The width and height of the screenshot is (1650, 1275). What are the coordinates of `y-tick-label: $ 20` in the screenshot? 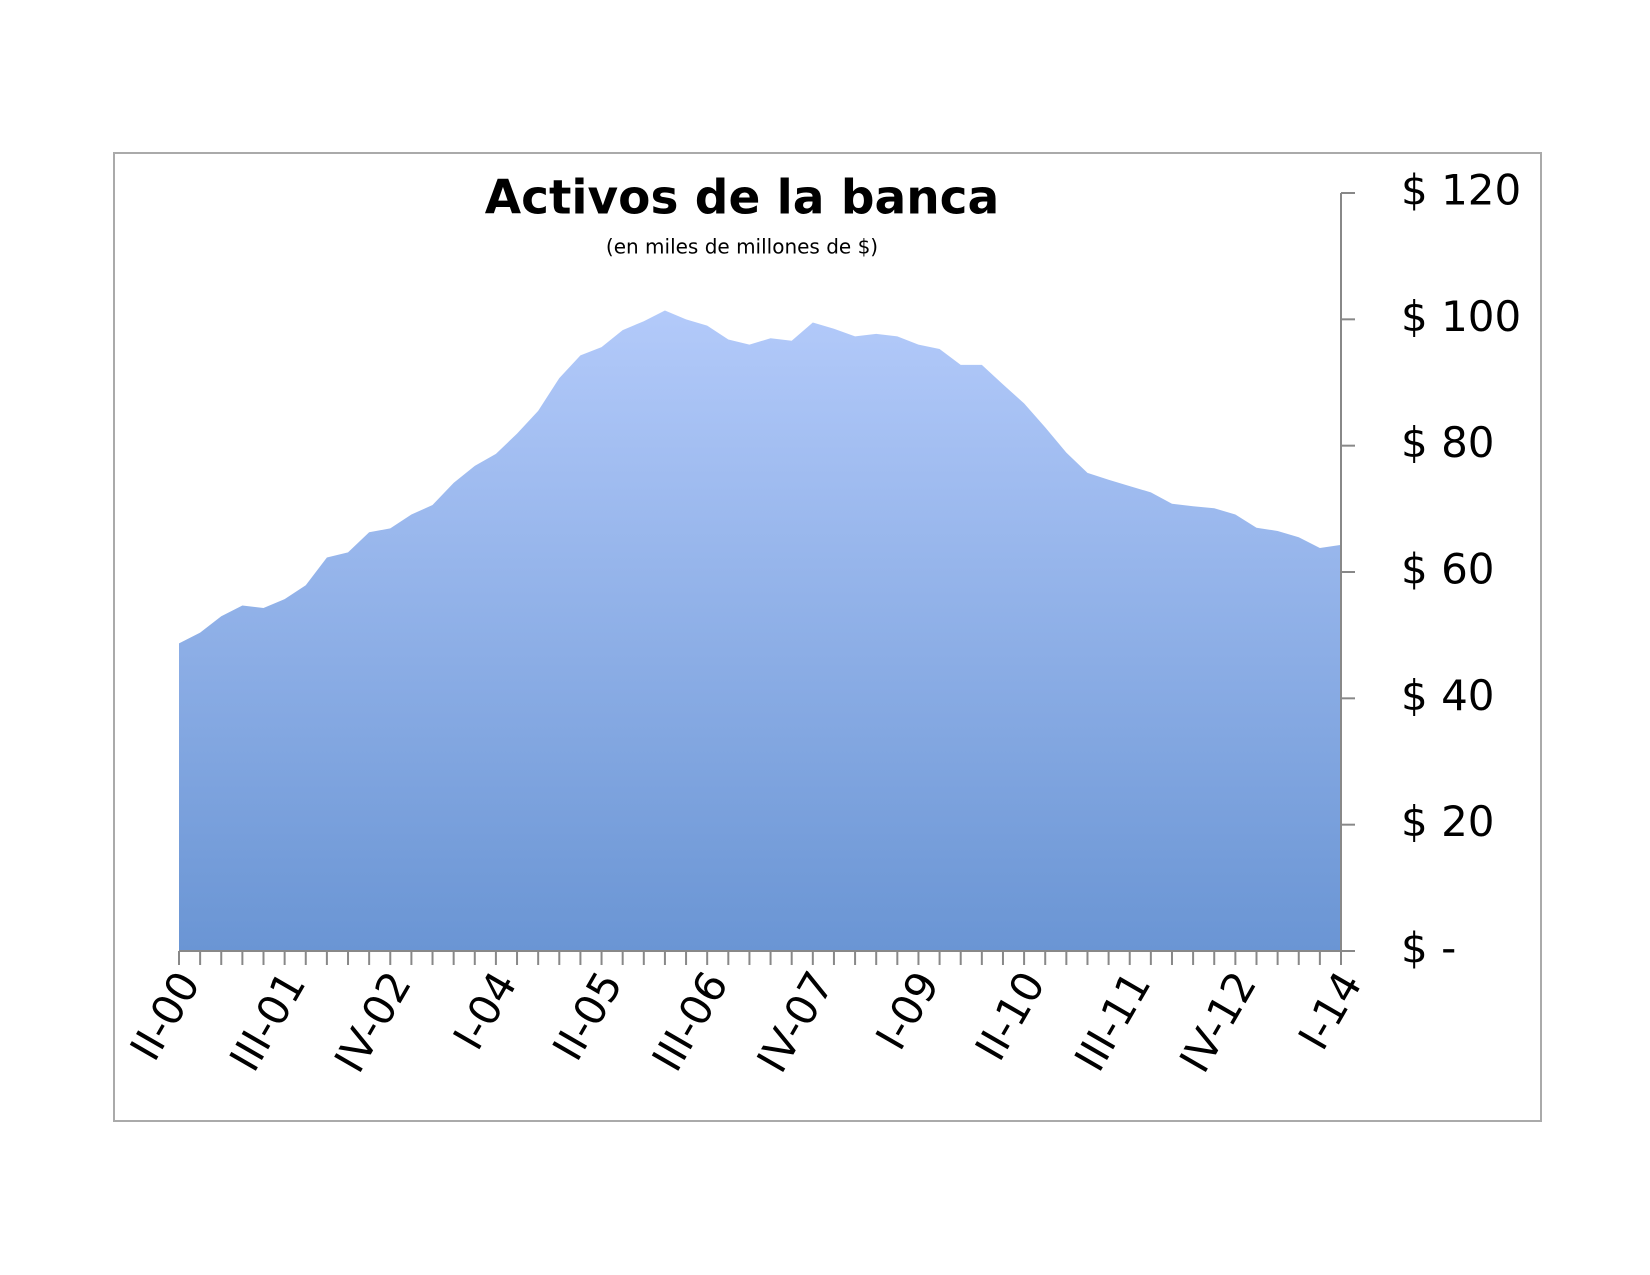 It's located at (1448, 821).